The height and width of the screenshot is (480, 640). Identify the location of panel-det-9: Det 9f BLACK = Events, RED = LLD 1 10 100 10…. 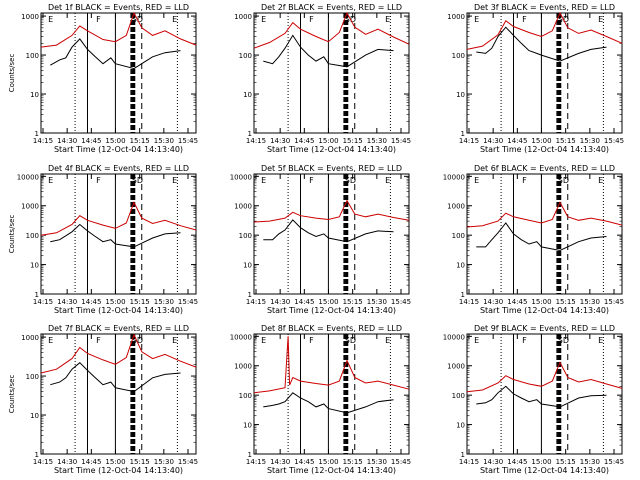
(533, 399).